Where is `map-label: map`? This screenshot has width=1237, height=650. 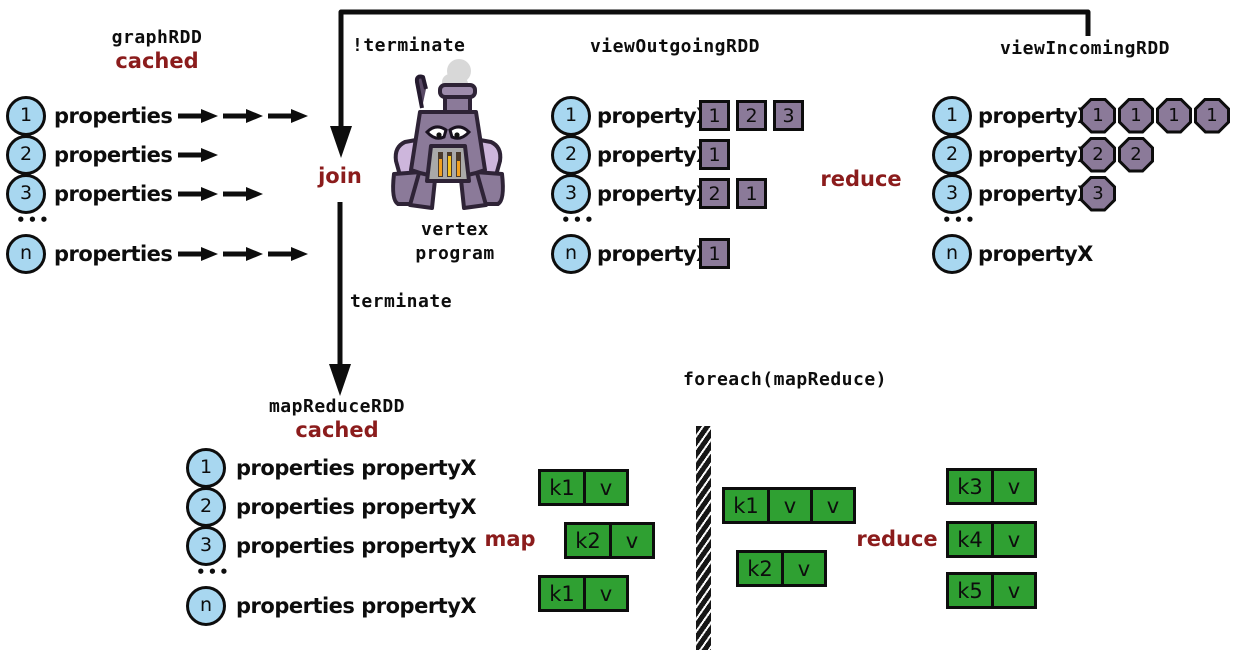
map-label: map is located at coordinates (510, 539).